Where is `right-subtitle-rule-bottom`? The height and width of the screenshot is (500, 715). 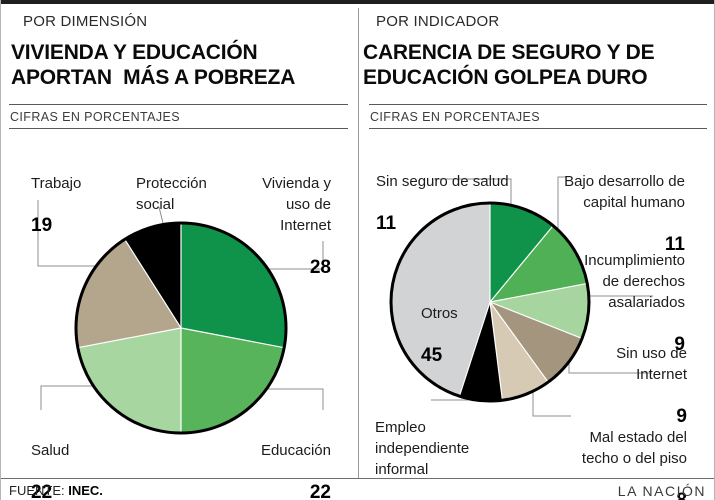 right-subtitle-rule-bottom is located at coordinates (538, 128).